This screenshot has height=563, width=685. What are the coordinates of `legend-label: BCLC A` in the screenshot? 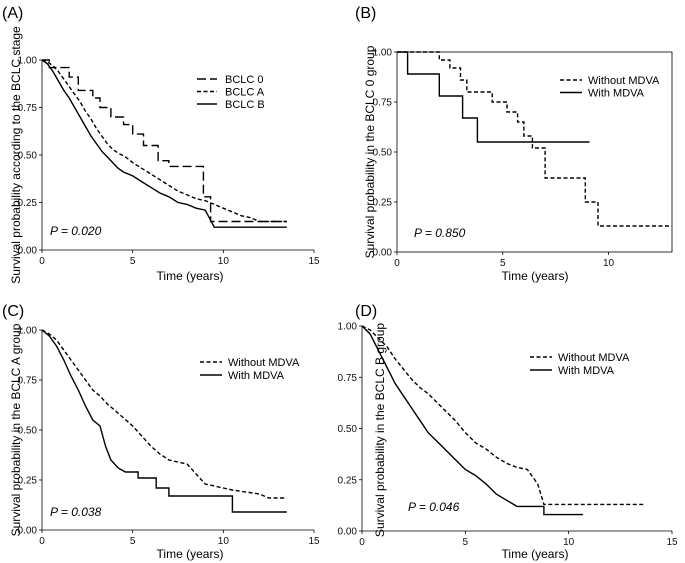 It's located at (245, 93).